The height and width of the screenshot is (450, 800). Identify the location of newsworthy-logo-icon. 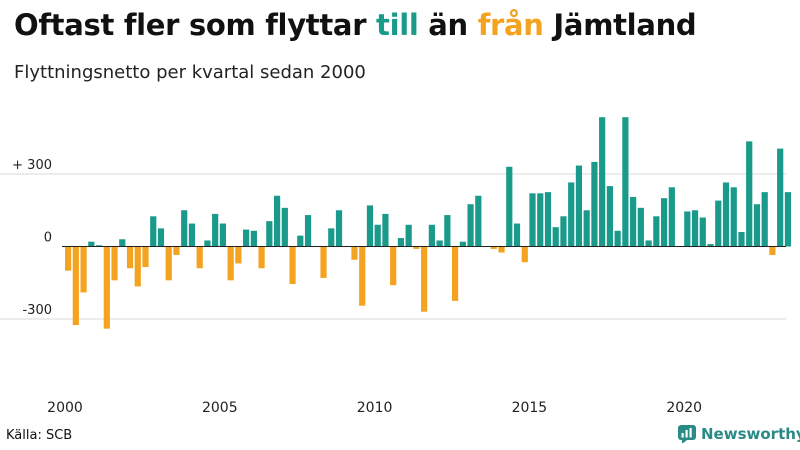
(687, 434).